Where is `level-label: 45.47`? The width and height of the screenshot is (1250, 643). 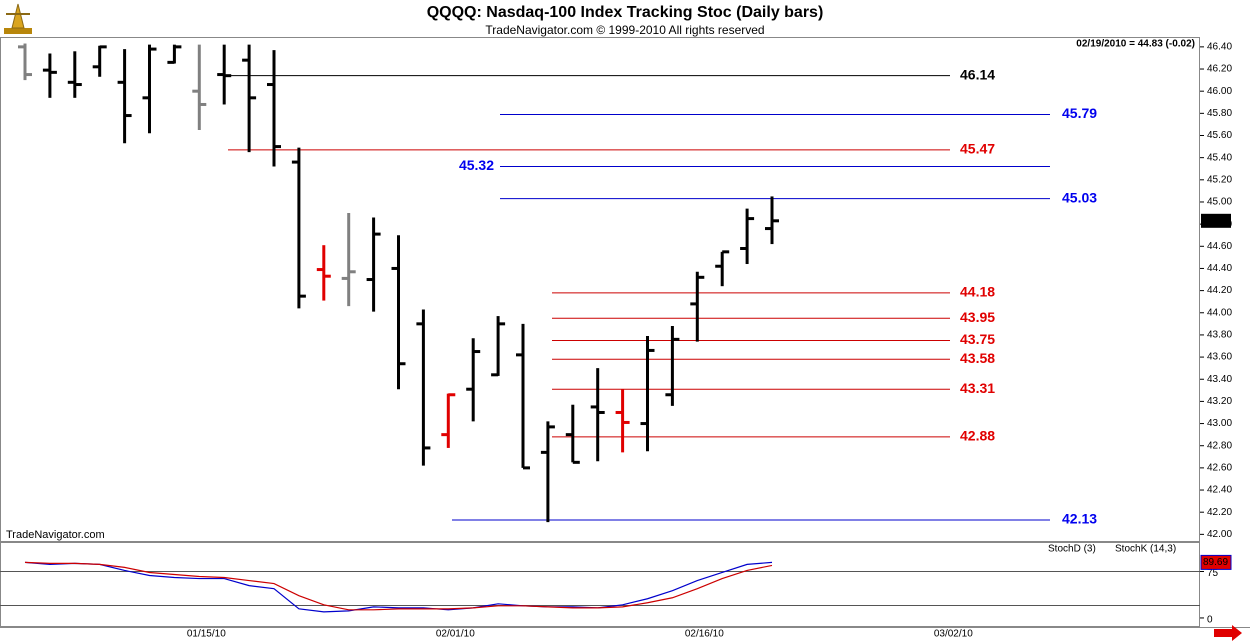
level-label: 45.47 is located at coordinates (977, 149).